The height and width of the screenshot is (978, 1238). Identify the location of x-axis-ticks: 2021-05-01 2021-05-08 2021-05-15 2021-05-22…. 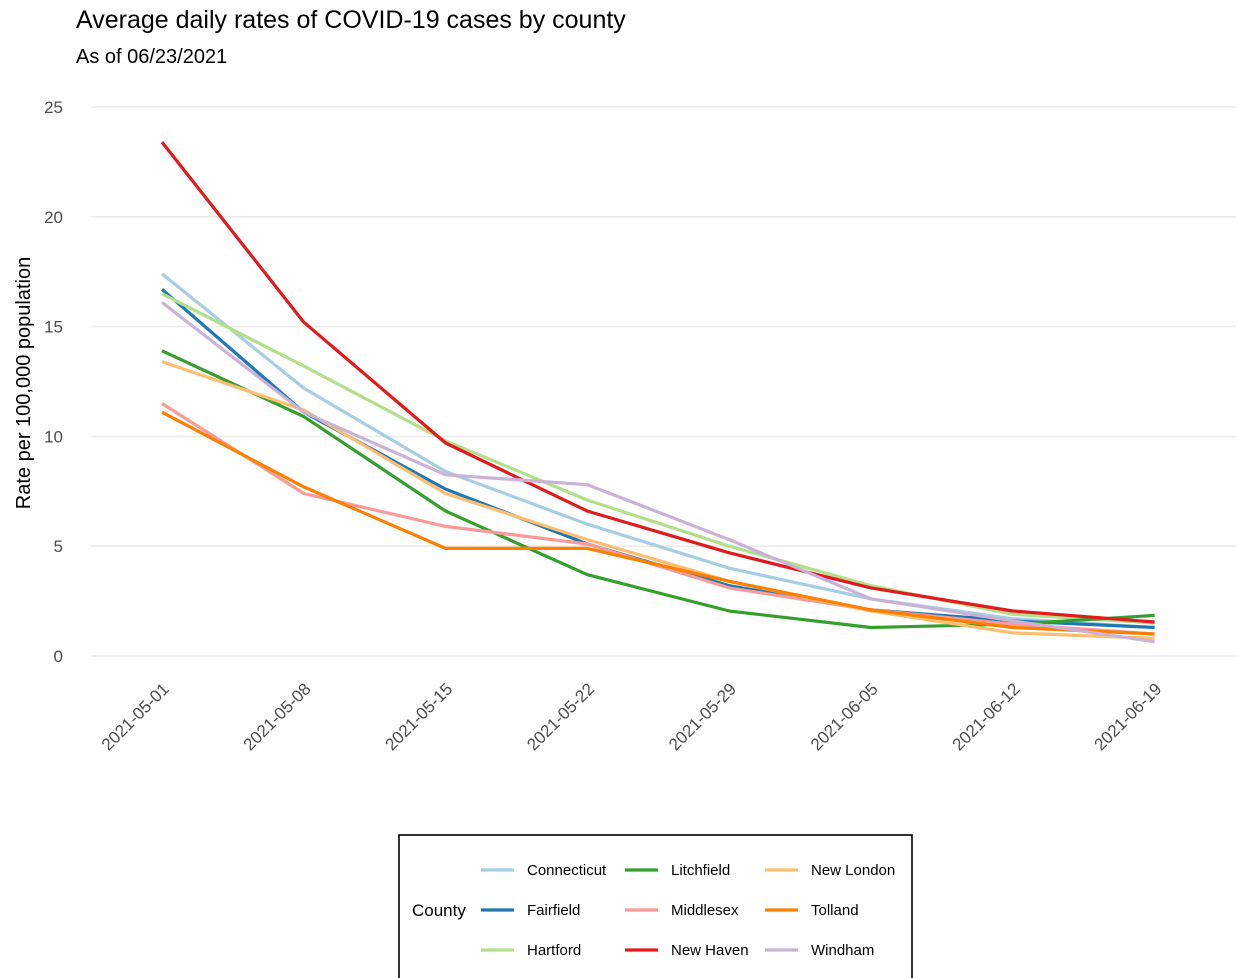
(632, 716).